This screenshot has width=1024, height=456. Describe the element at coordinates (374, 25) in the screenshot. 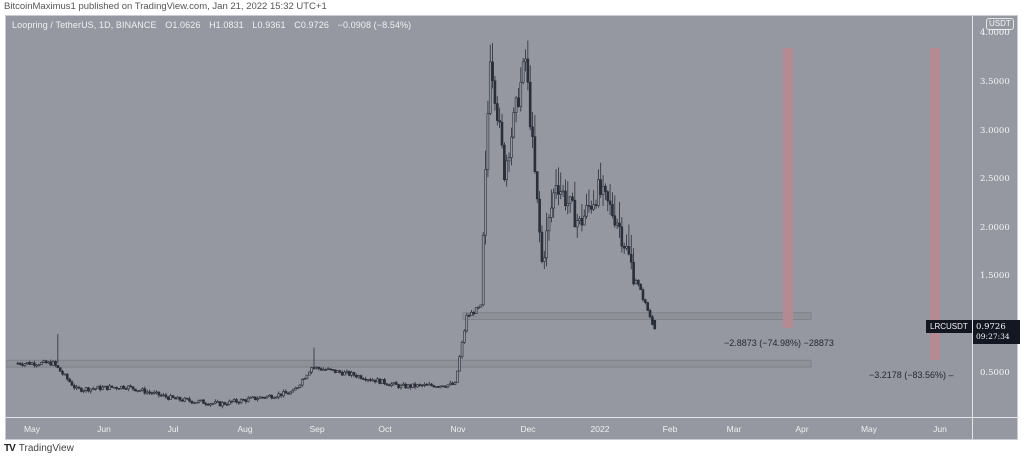

I see `legend-change: −0.0908 (−8.54%)` at that location.